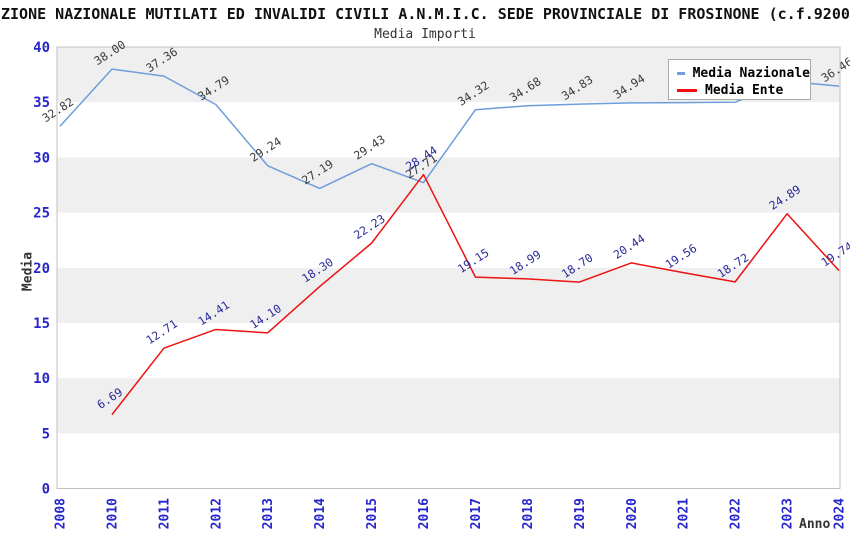 Image resolution: width=850 pixels, height=550 pixels. I want to click on x-tick-label: 2020, so click(632, 513).